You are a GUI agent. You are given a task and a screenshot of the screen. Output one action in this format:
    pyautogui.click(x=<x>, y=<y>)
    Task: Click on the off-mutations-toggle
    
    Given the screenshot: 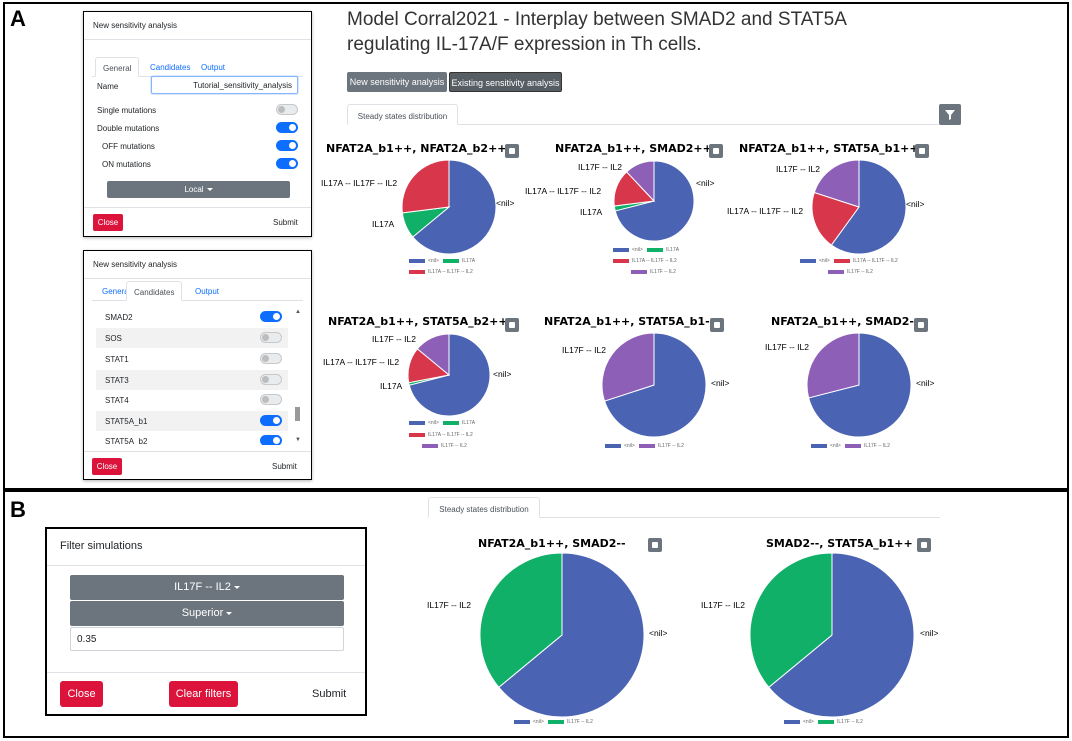 What is the action you would take?
    pyautogui.click(x=287, y=145)
    